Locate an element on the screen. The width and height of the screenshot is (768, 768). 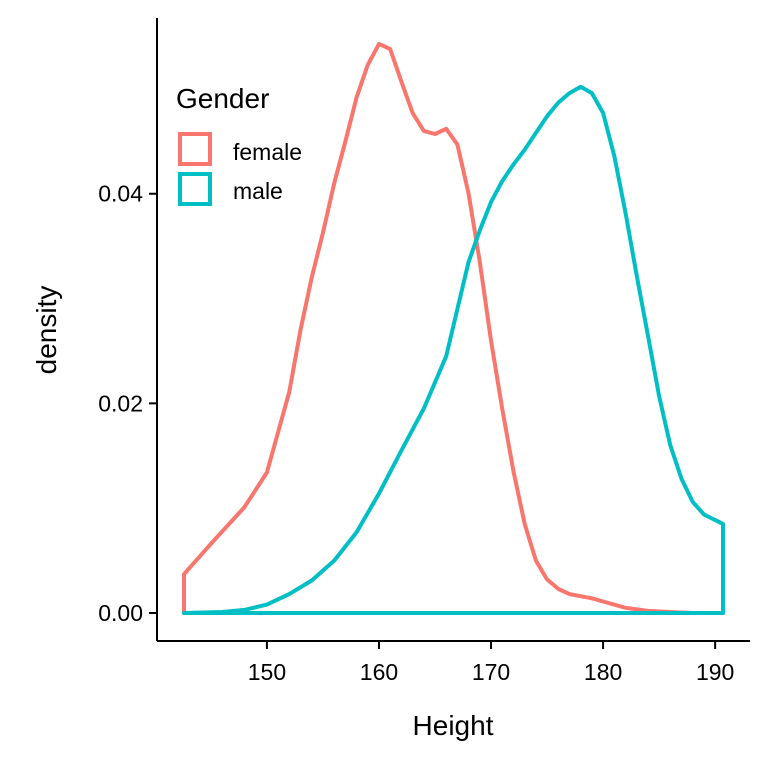
y-tick-label: 0.04 is located at coordinates (120, 194).